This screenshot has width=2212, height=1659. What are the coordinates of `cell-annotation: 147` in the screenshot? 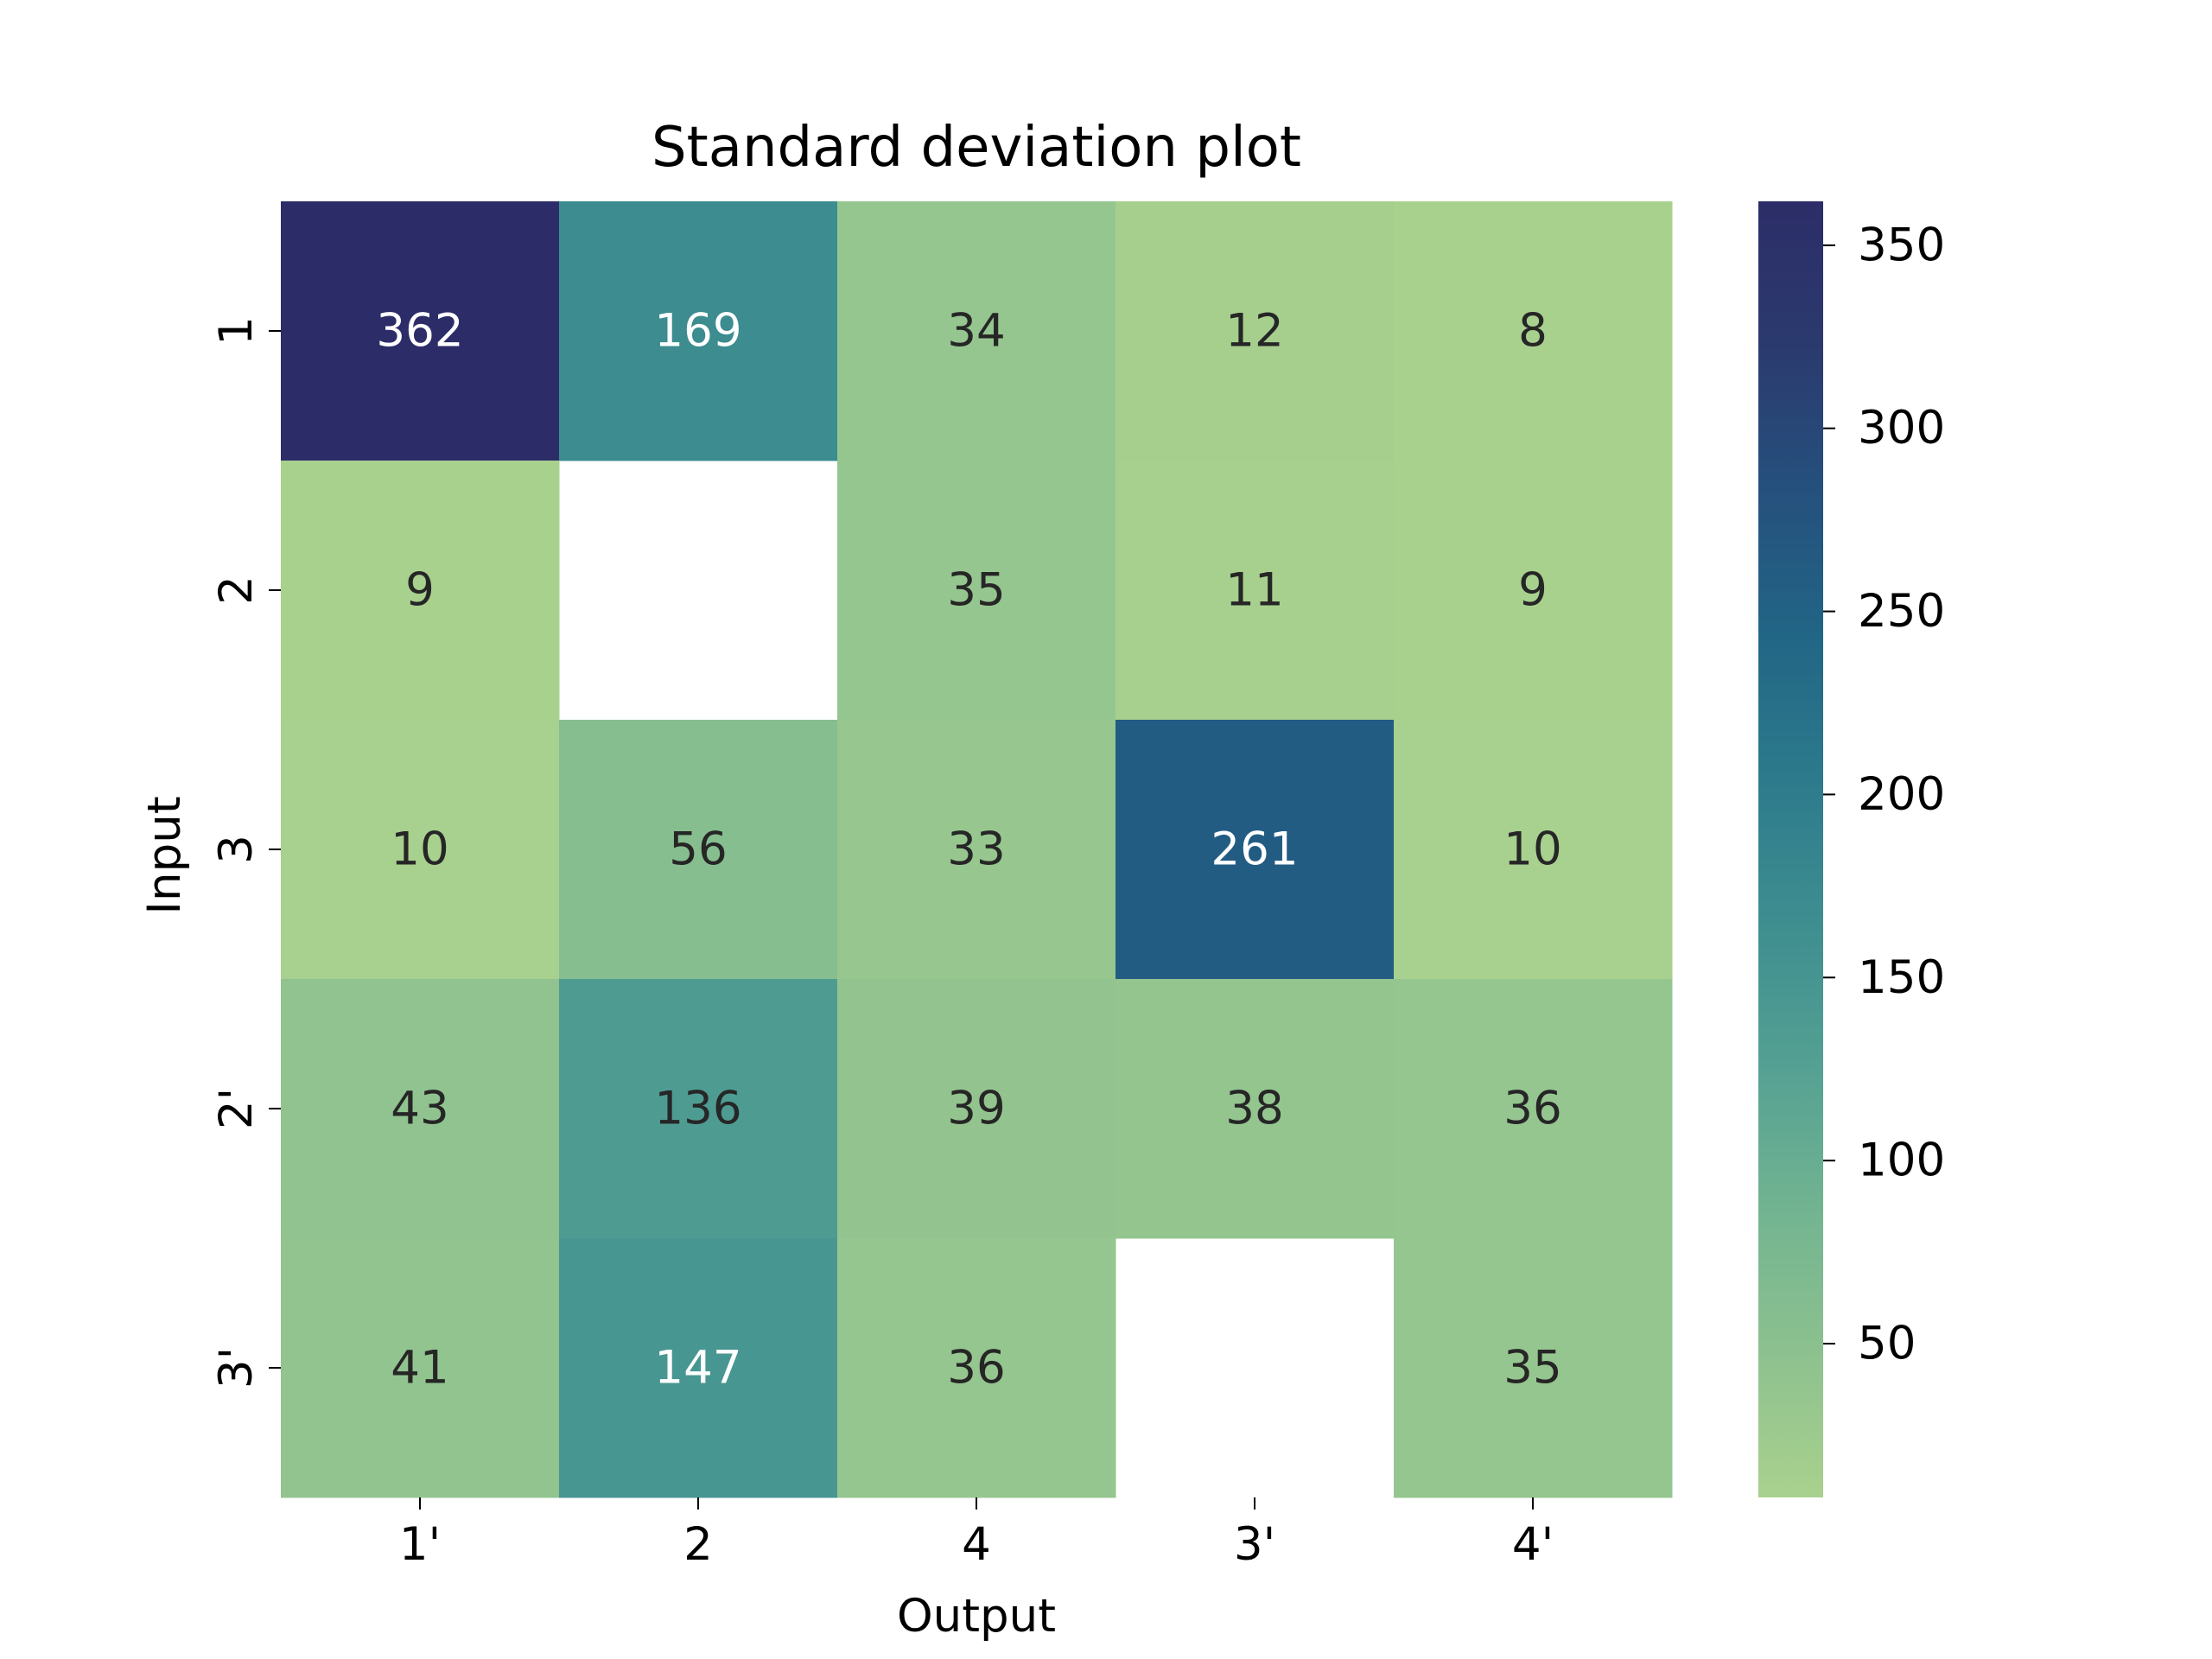 It's located at (697, 1368).